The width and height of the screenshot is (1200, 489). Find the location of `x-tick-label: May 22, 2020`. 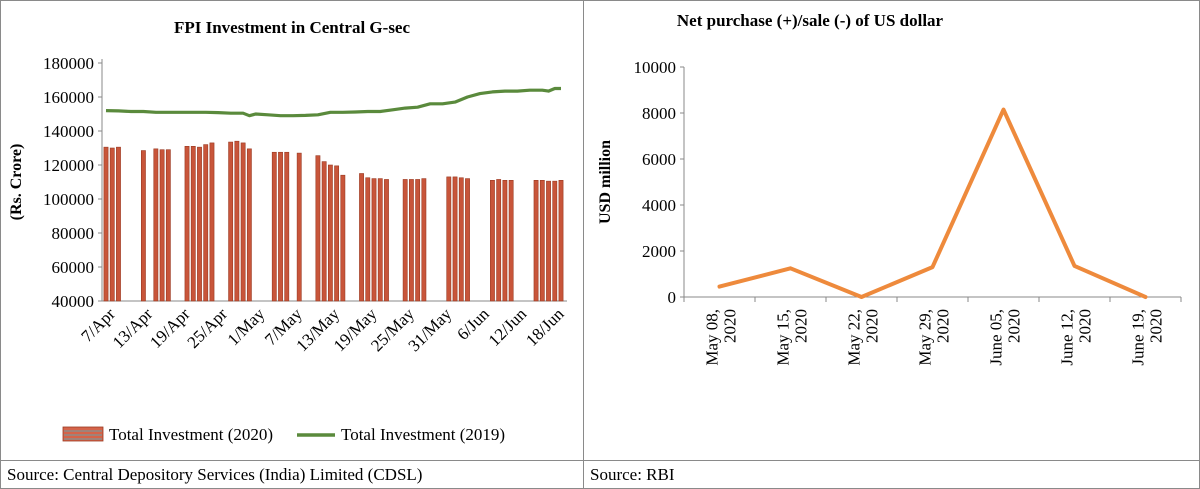

x-tick-label: May 22, 2020 is located at coordinates (863, 337).